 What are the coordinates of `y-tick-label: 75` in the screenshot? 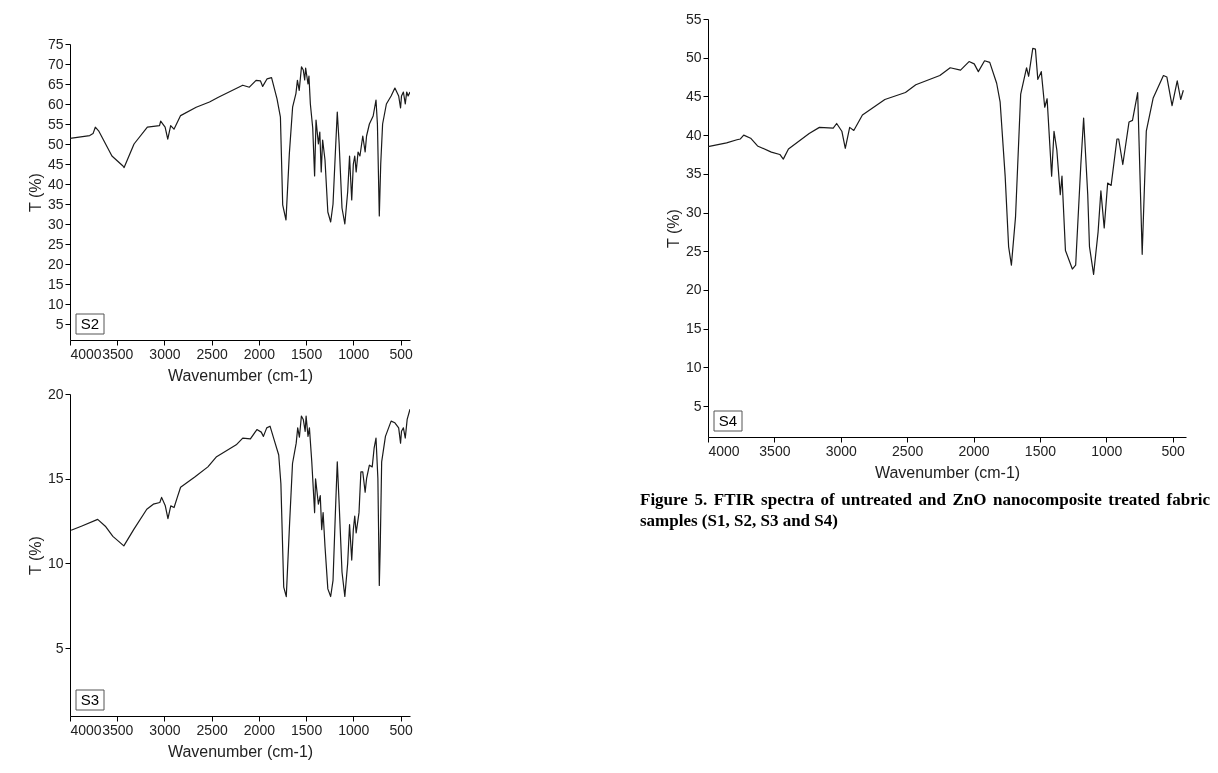 It's located at (55, 43).